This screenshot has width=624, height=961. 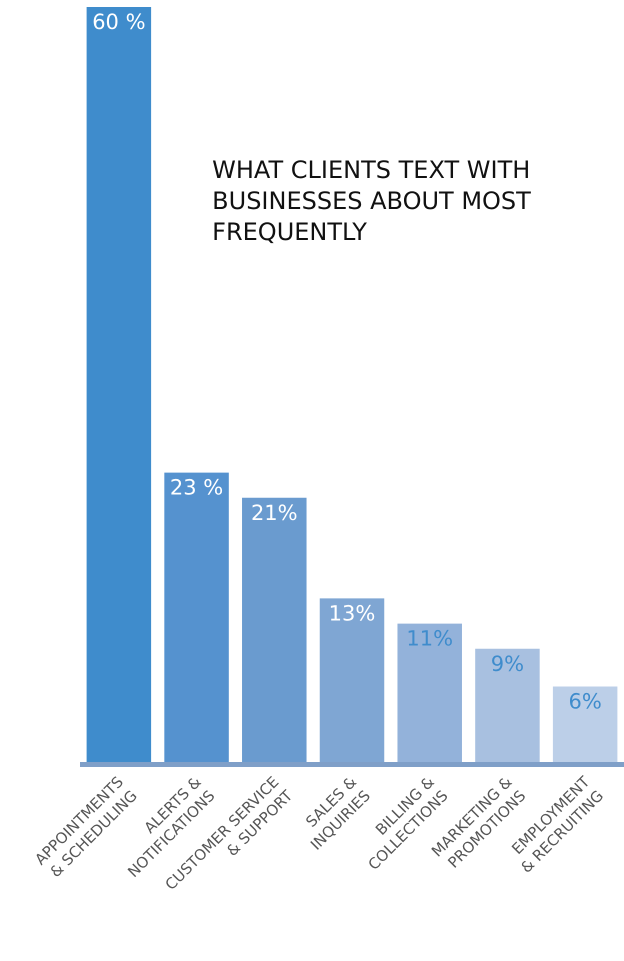 I want to click on data-label: 11%, so click(x=430, y=638).